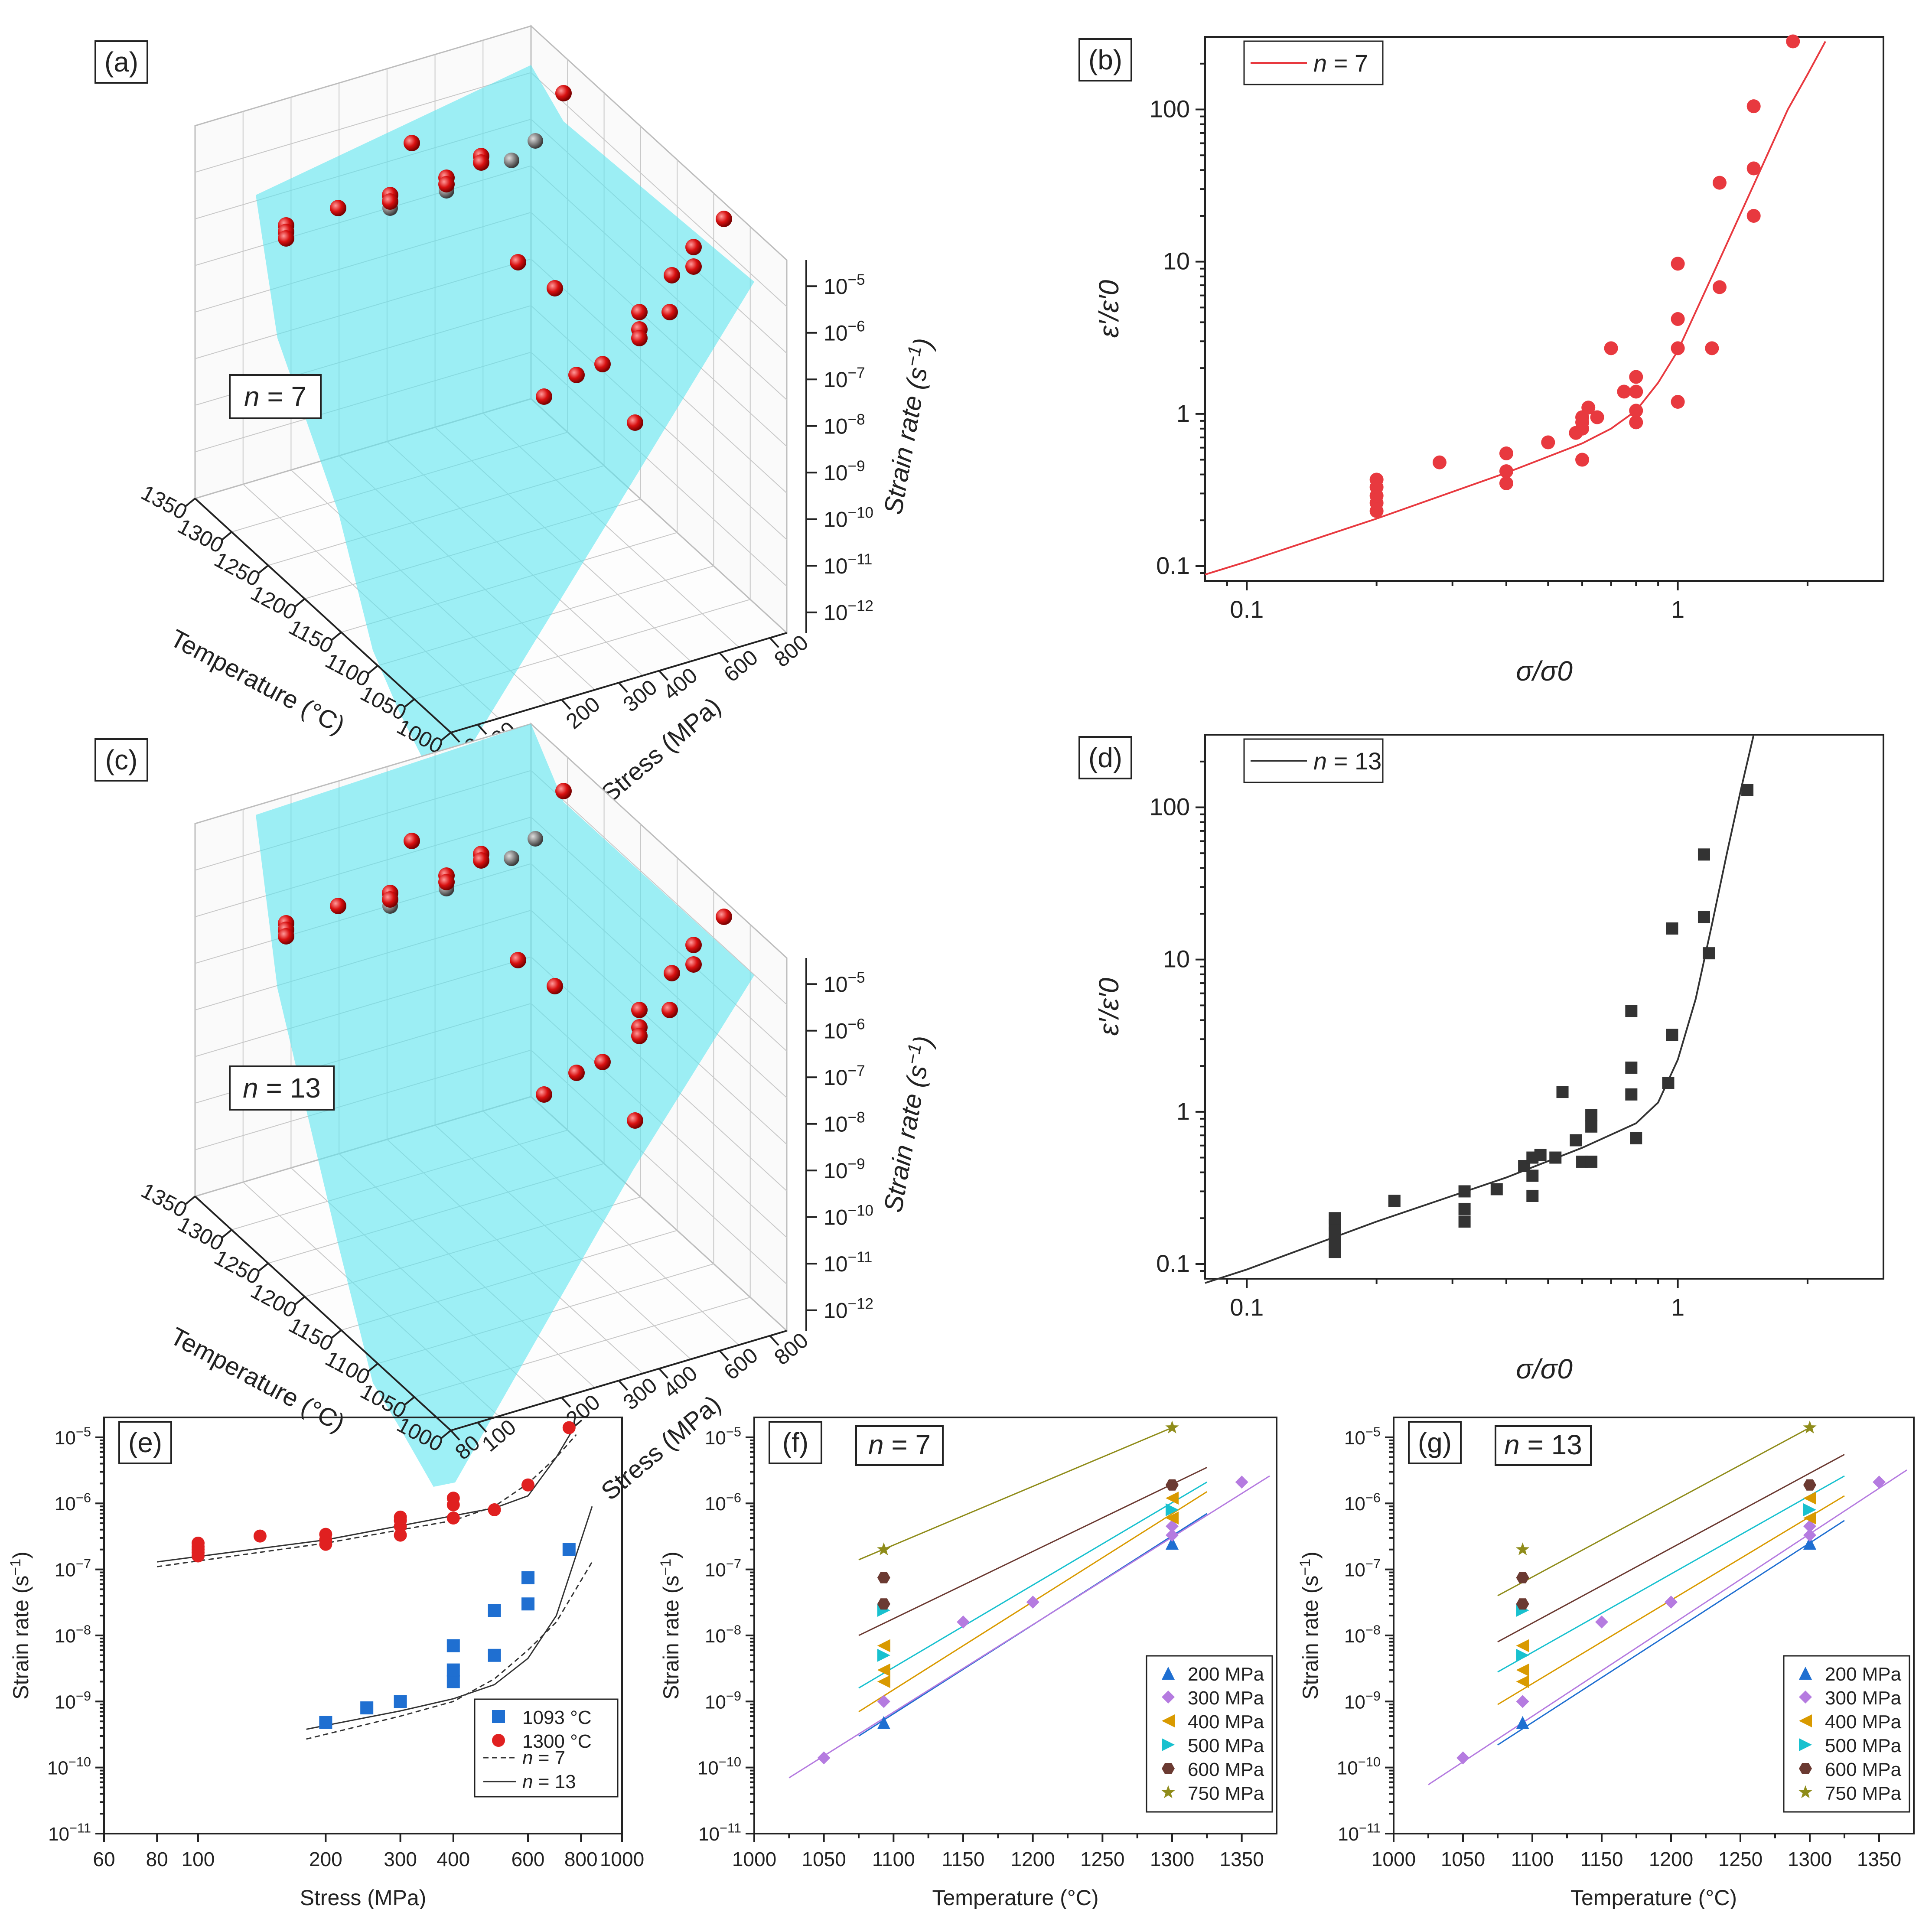 This screenshot has height=1909, width=1932. What do you see at coordinates (849, 1309) in the screenshot?
I see `strain-tick-label: 10⁻¹²` at bounding box center [849, 1309].